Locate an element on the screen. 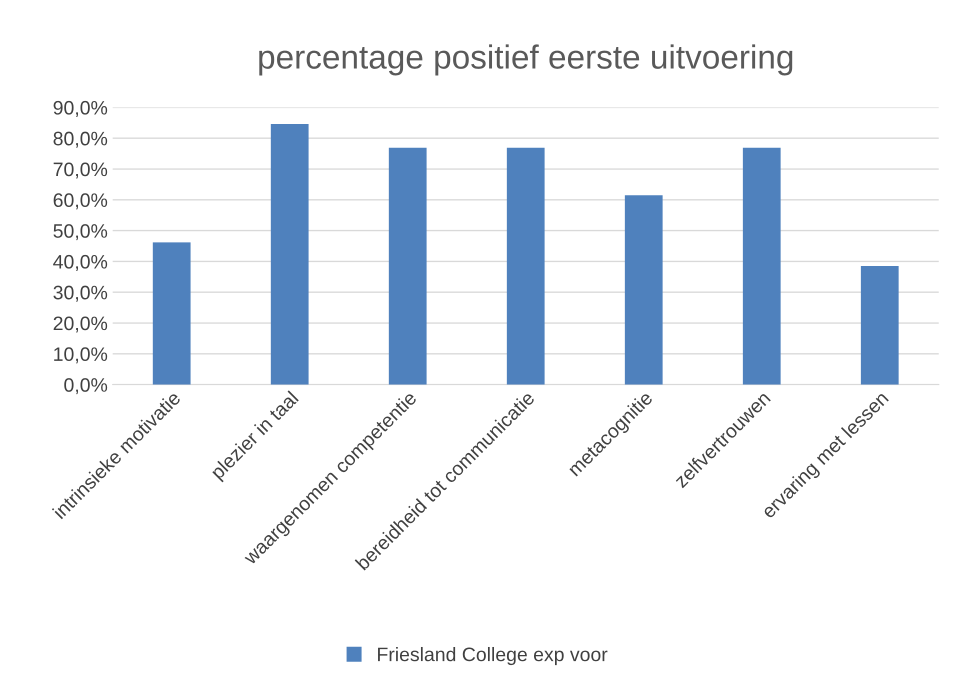 The image size is (955, 693). y-tick-label: 10,0% is located at coordinates (81, 355).